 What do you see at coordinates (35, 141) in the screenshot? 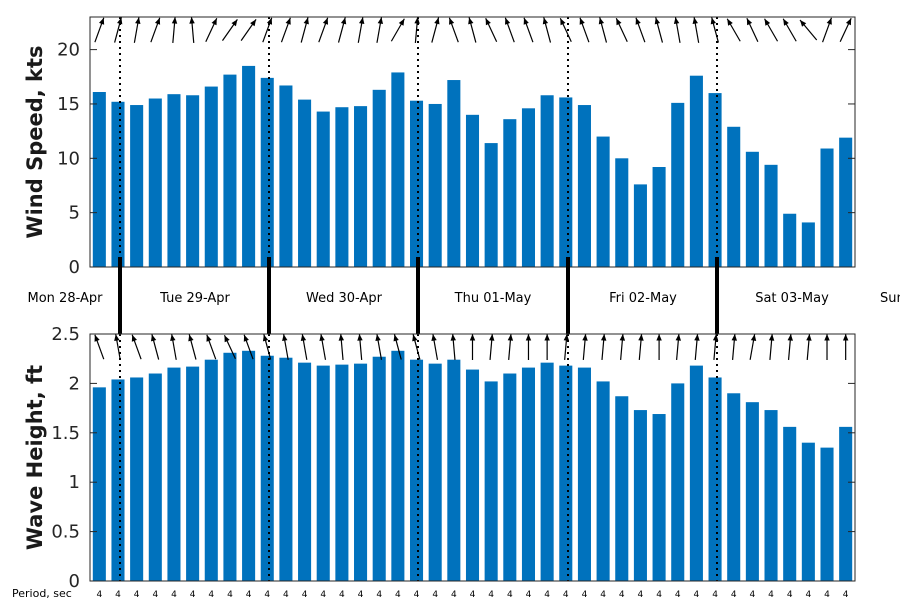
I see `y-axis-label: Wind Speed, kts` at bounding box center [35, 141].